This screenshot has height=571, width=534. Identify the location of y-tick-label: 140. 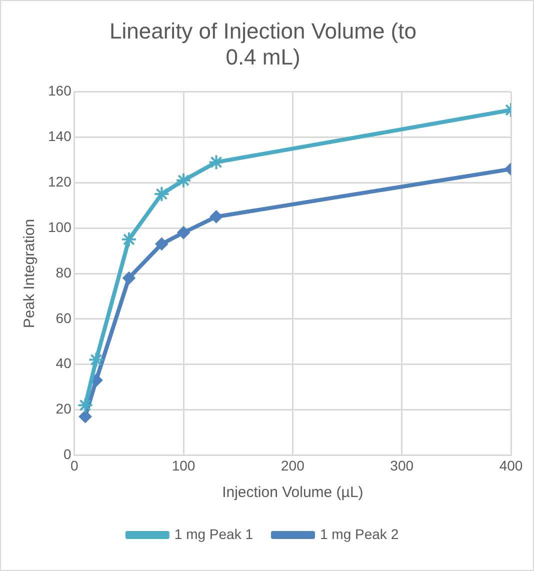
(60, 136).